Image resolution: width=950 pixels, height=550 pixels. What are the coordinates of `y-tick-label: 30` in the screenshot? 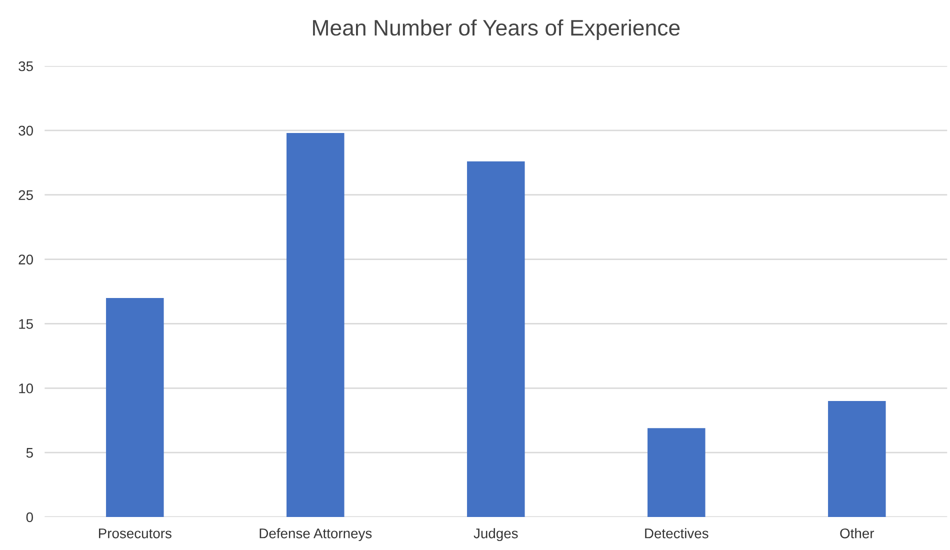 It's located at (25, 131).